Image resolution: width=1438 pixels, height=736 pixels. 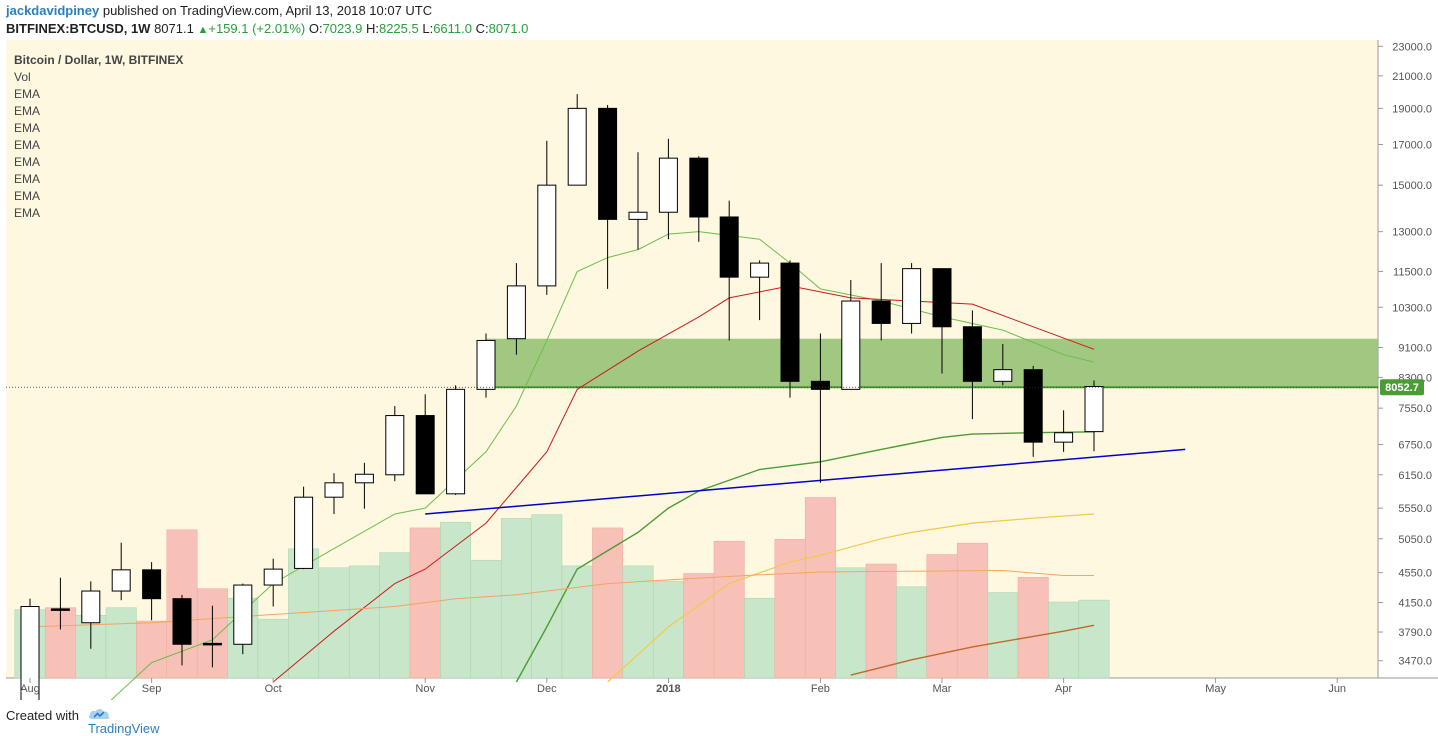 I want to click on y-tick-label: 9100.0, so click(x=1415, y=349).